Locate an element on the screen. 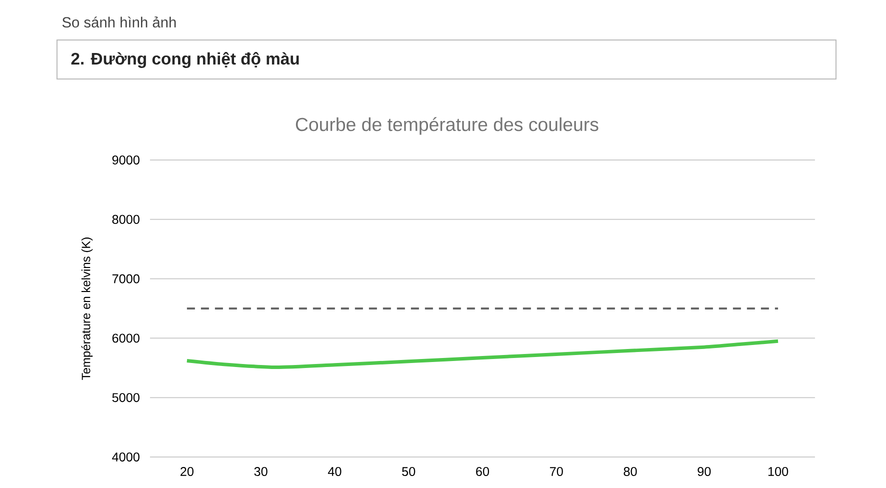  x-tick-label: 20 is located at coordinates (187, 471).